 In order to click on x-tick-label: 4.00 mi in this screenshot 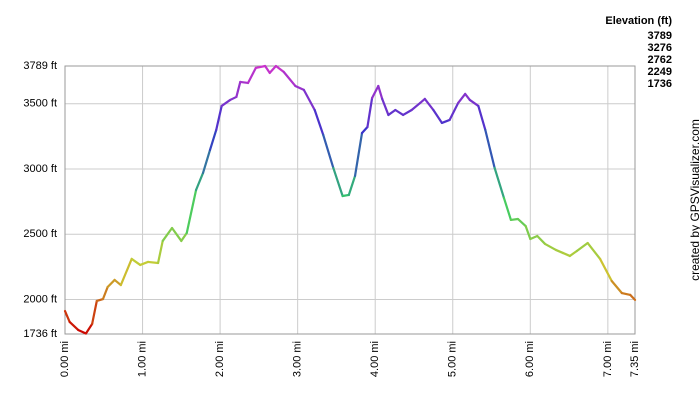, I will do `click(375, 359)`.